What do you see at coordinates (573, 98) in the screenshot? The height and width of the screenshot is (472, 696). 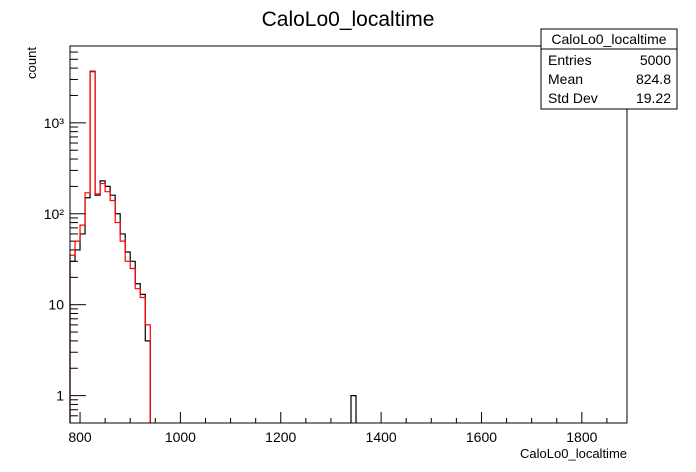 I see `stats-stddev-label: Std Dev` at bounding box center [573, 98].